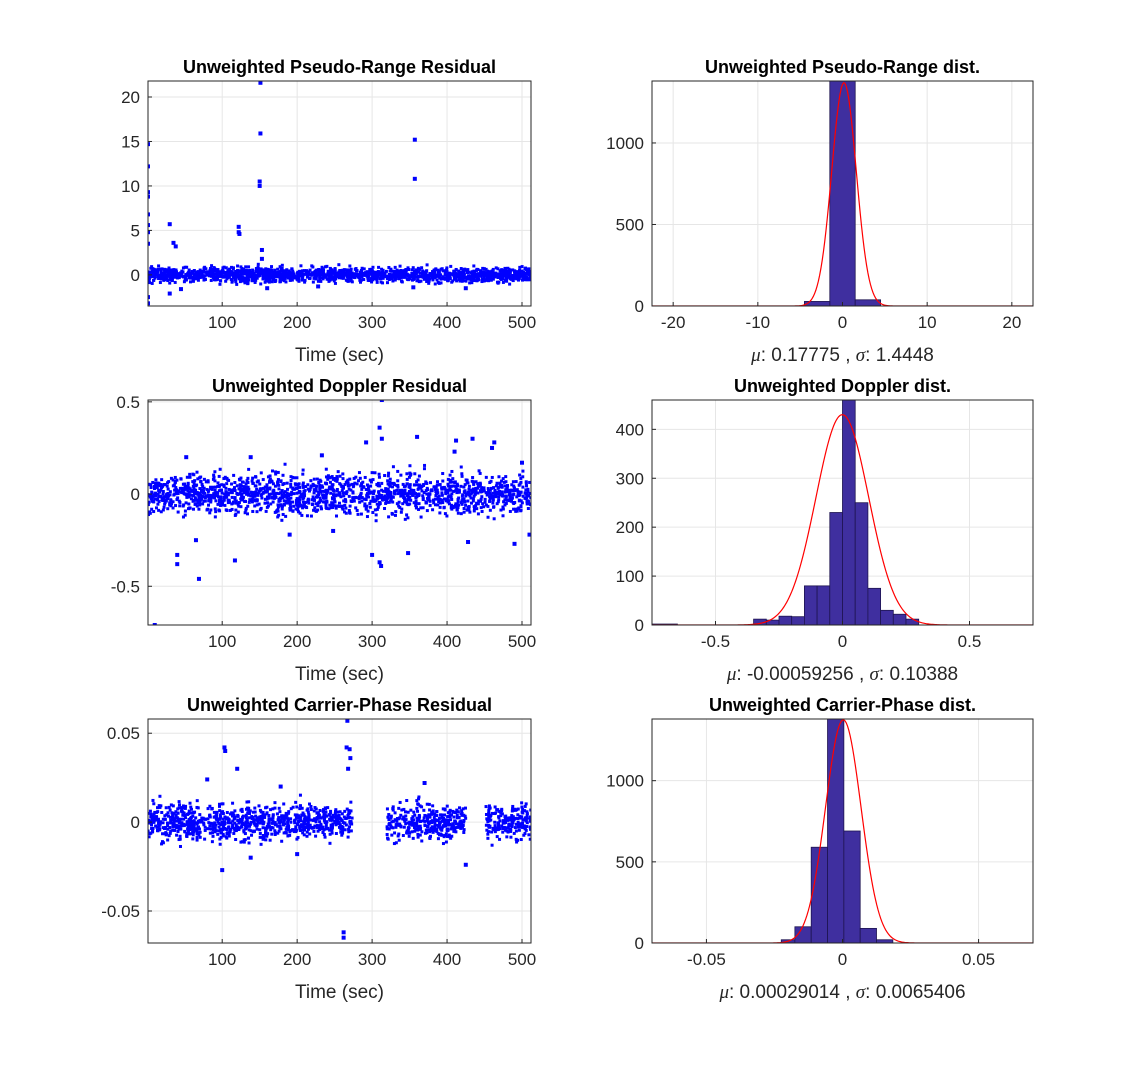  Describe the element at coordinates (842, 512) in the screenshot. I see `dop_dist-marks` at that location.